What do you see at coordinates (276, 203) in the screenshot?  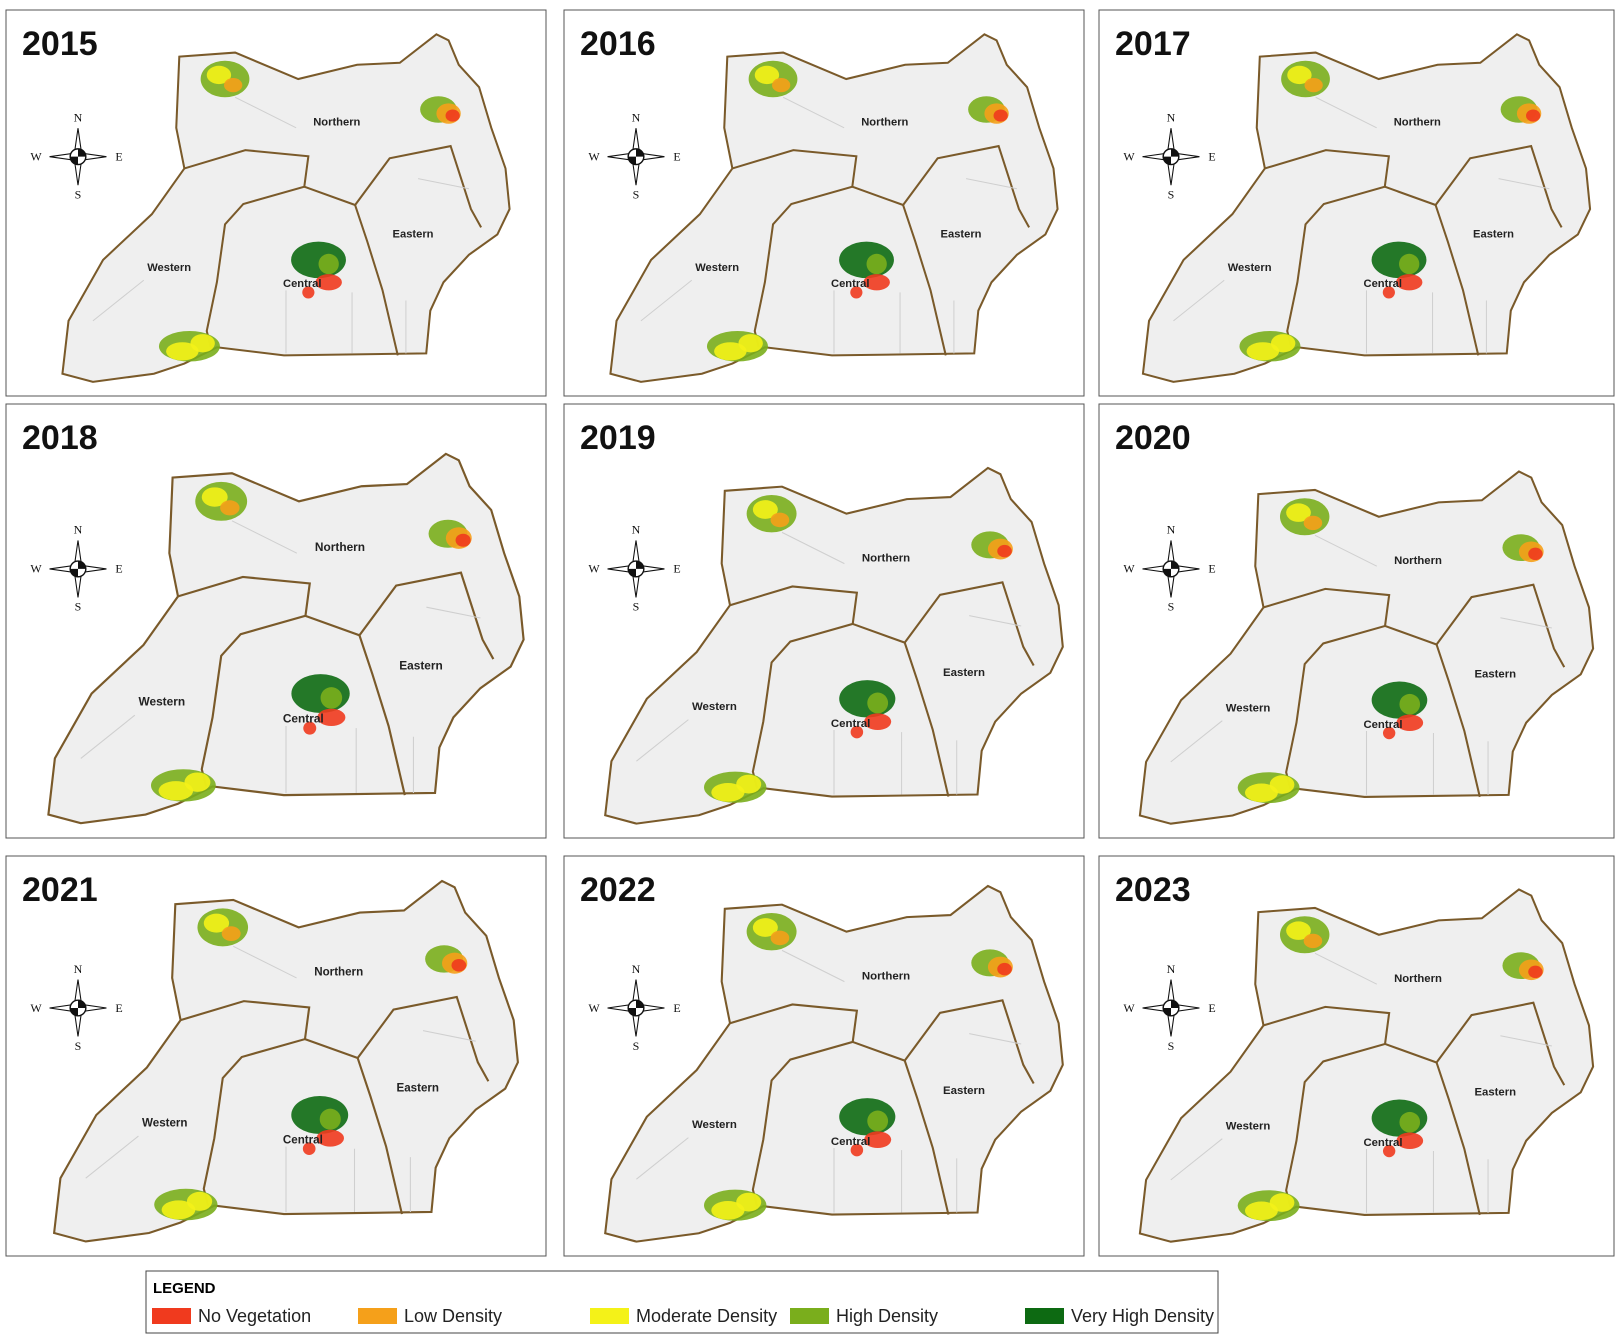 I see `map-panel: Northern Western Central Eastern 2015 N S E W` at bounding box center [276, 203].